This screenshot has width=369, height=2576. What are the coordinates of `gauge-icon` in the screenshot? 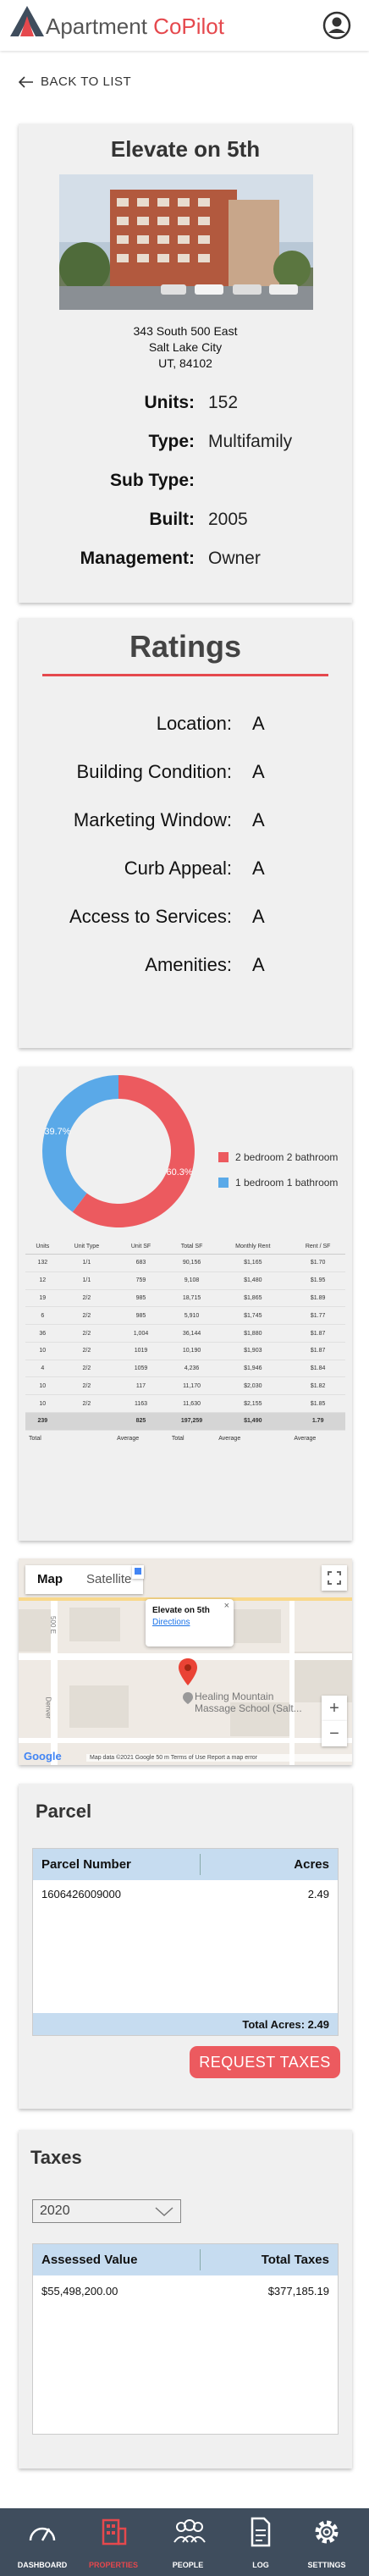 It's located at (42, 2534).